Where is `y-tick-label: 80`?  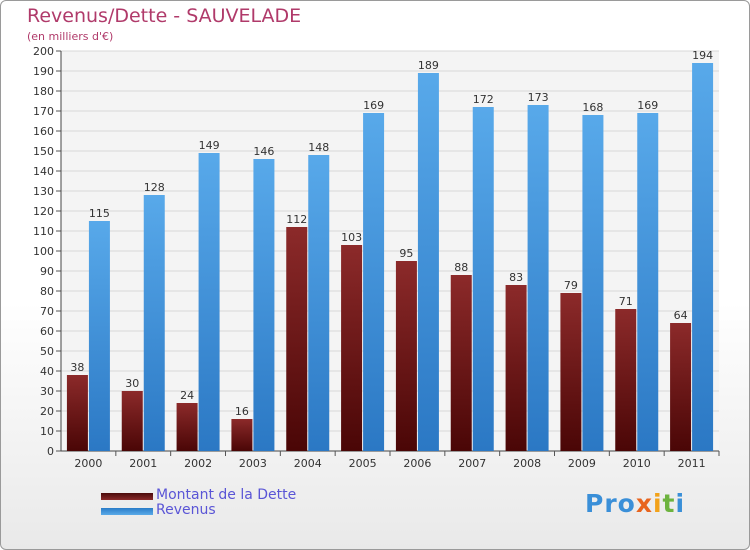 y-tick-label: 80 is located at coordinates (47, 291).